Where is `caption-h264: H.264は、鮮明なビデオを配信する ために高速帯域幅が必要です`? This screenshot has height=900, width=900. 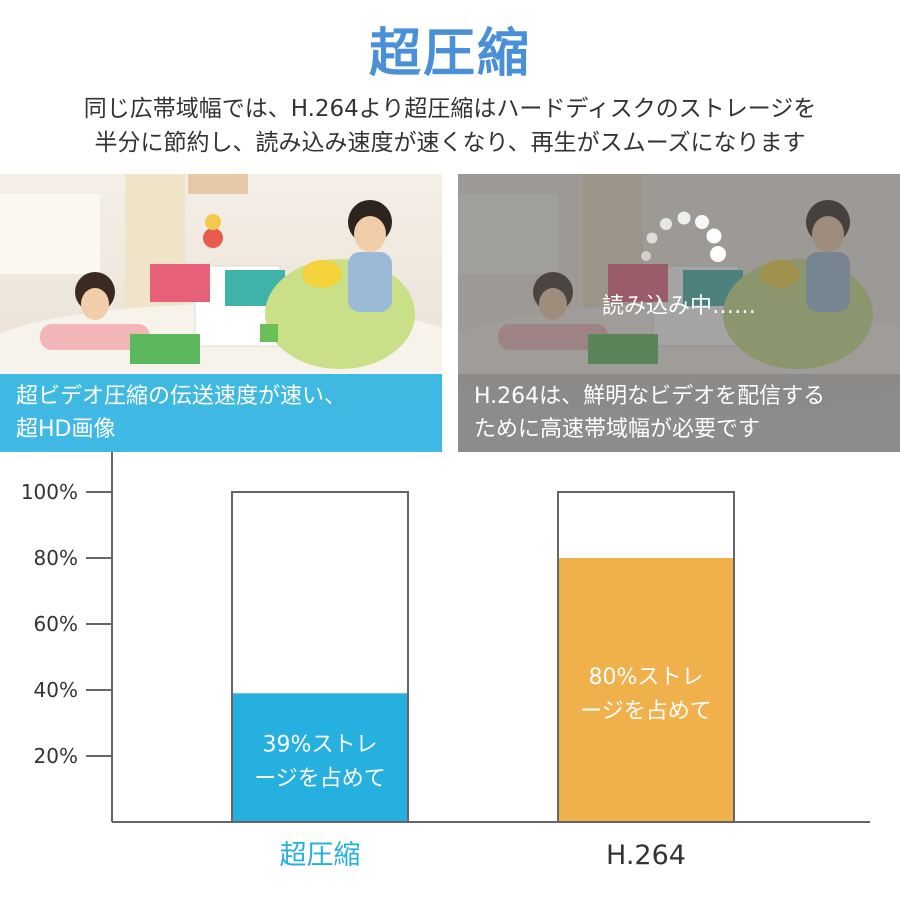 caption-h264: H.264は、鮮明なビデオを配信する ために高速帯域幅が必要です is located at coordinates (679, 413).